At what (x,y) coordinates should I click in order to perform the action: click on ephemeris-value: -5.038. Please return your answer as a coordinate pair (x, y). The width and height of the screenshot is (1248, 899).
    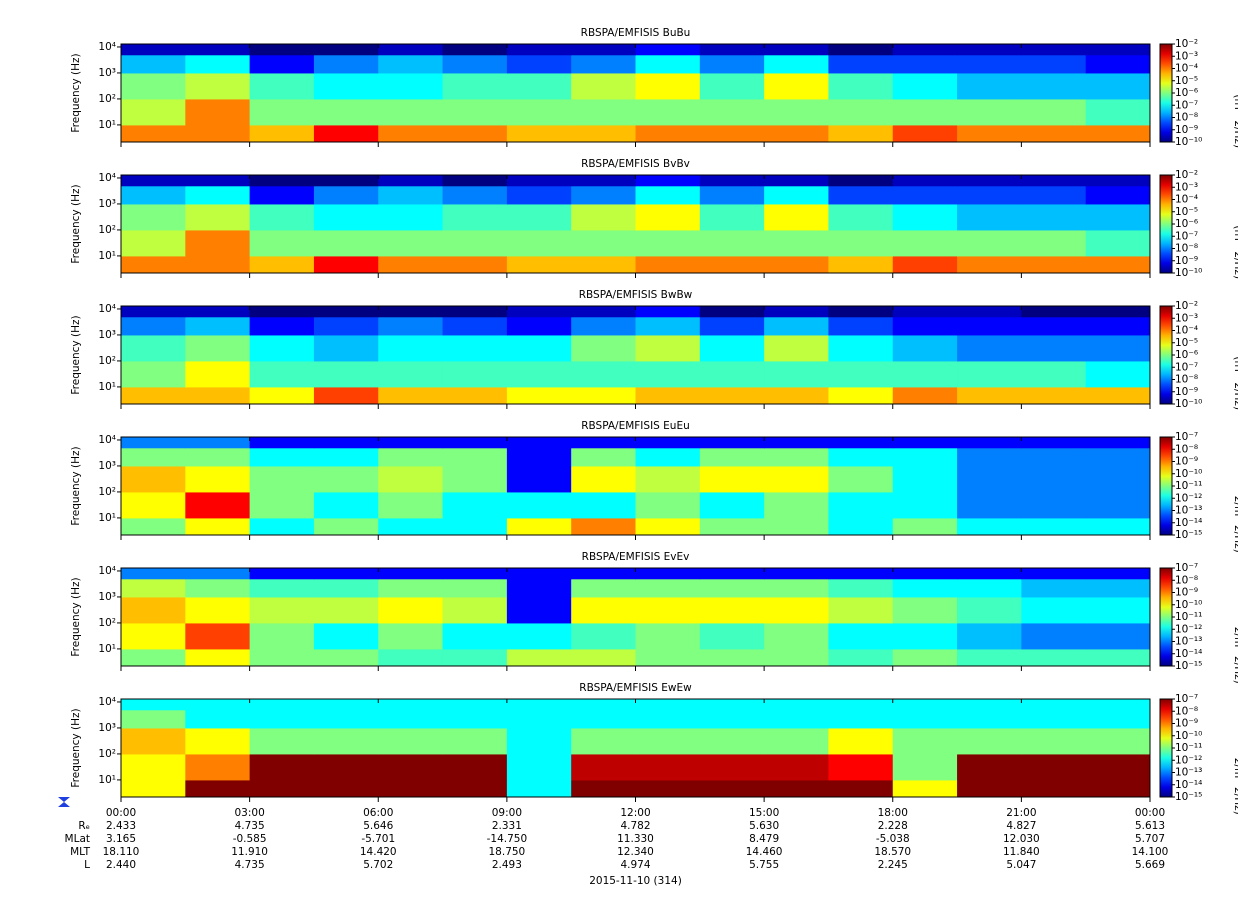
    Looking at the image, I should click on (893, 839).